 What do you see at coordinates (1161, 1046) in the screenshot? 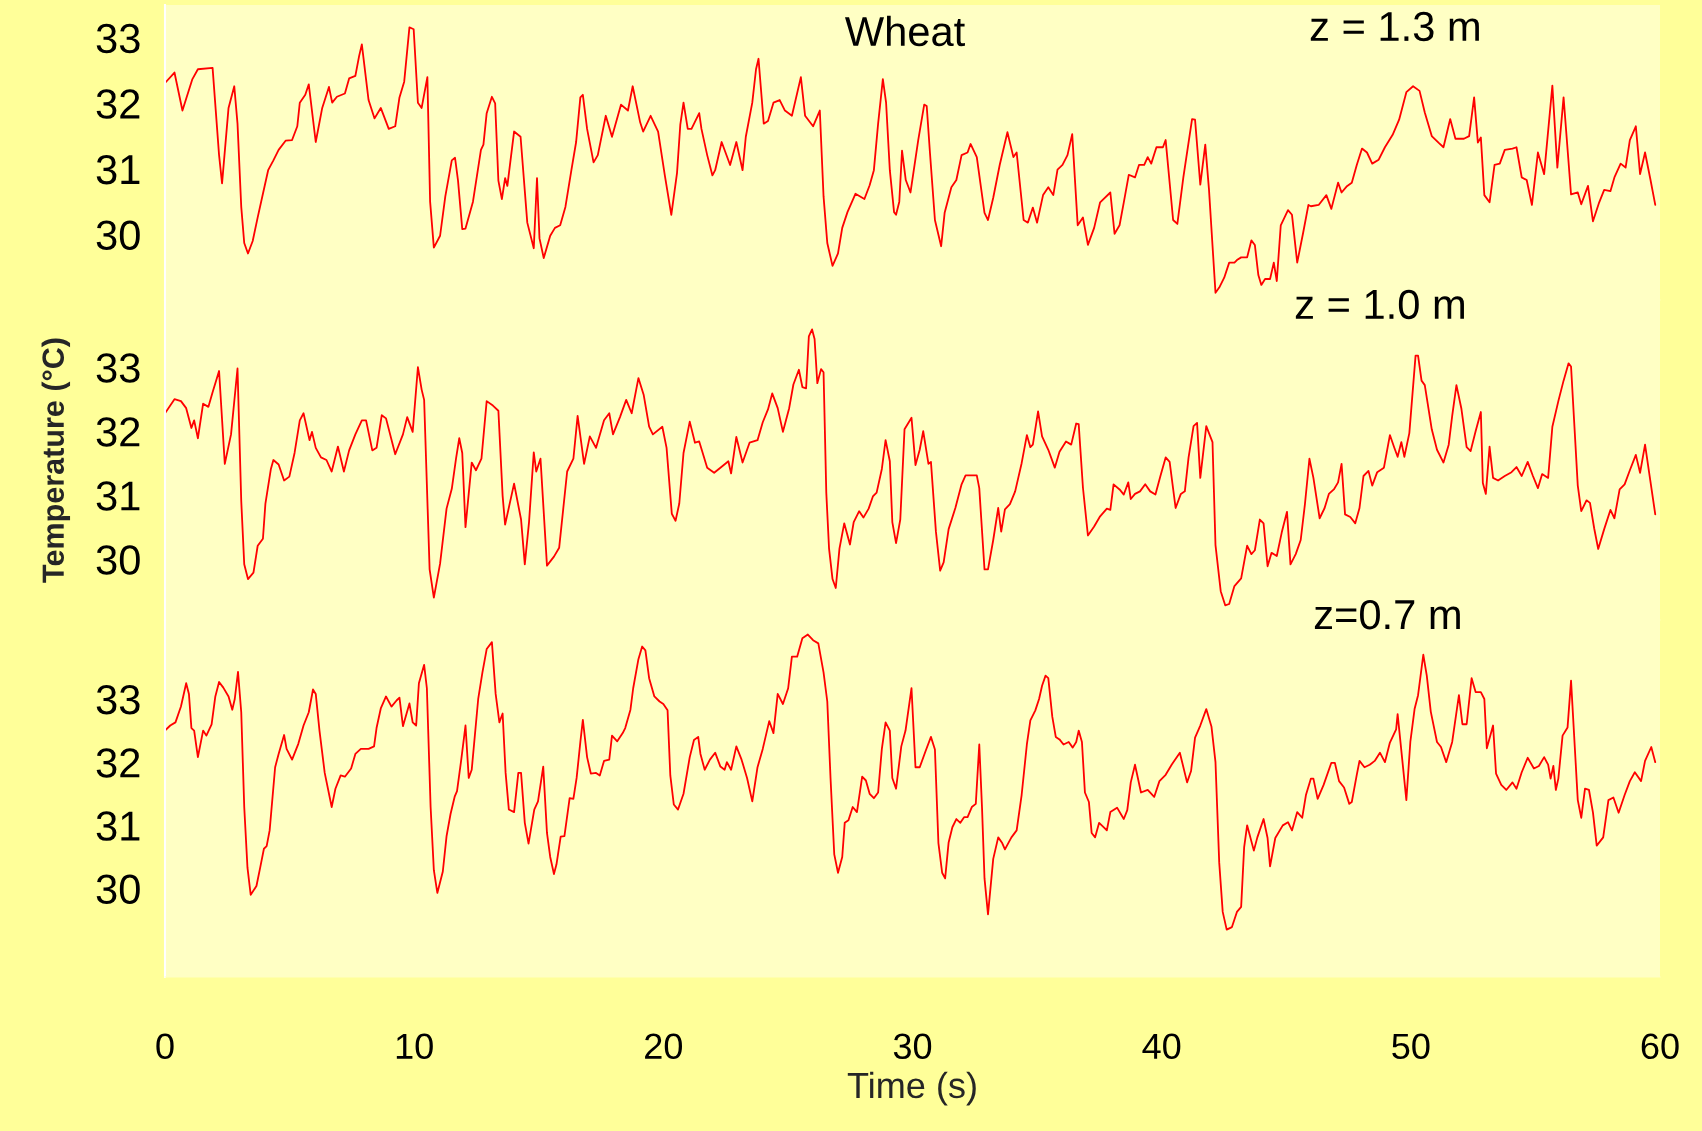
I see `x-tick-label: 40` at bounding box center [1161, 1046].